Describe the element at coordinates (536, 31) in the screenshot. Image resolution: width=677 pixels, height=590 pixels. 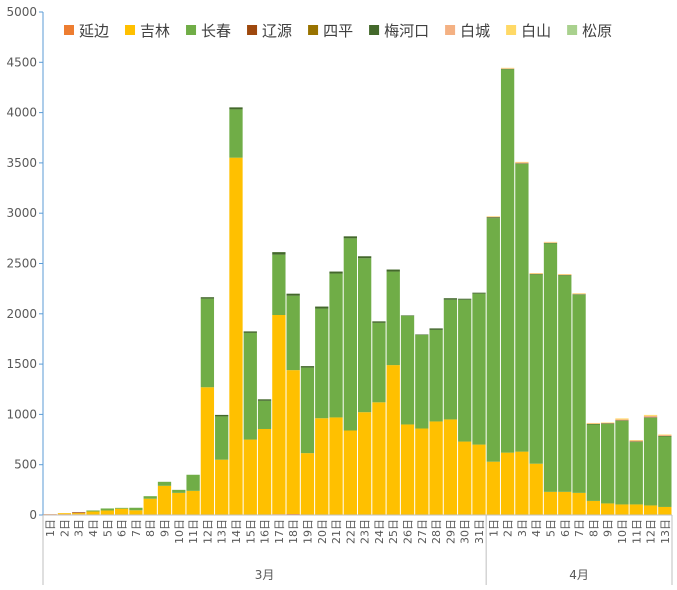
I see `legend-label: 白山` at that location.